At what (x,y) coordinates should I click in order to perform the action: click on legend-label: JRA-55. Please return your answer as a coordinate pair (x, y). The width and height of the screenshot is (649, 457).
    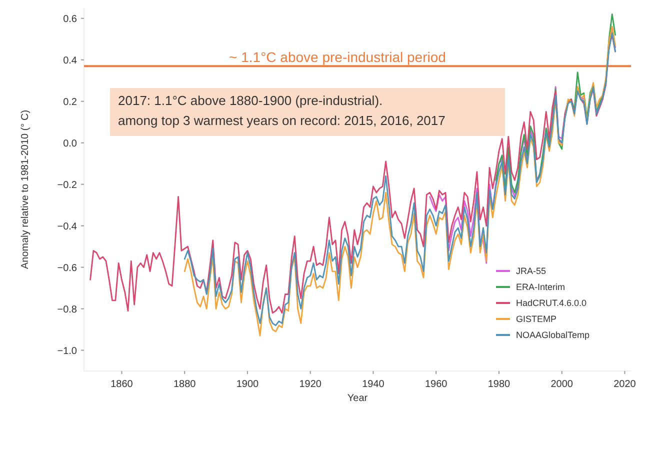
    Looking at the image, I should click on (531, 271).